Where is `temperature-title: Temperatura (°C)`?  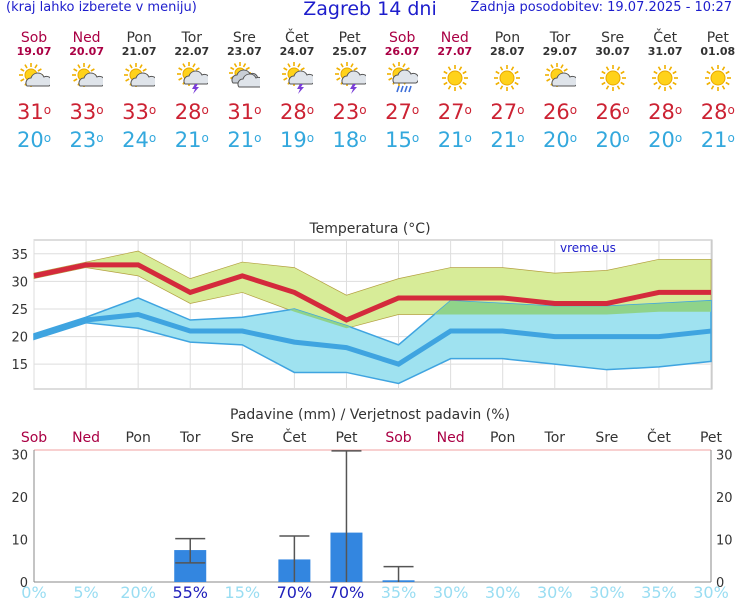 temperature-title: Temperatura (°C) is located at coordinates (369, 229).